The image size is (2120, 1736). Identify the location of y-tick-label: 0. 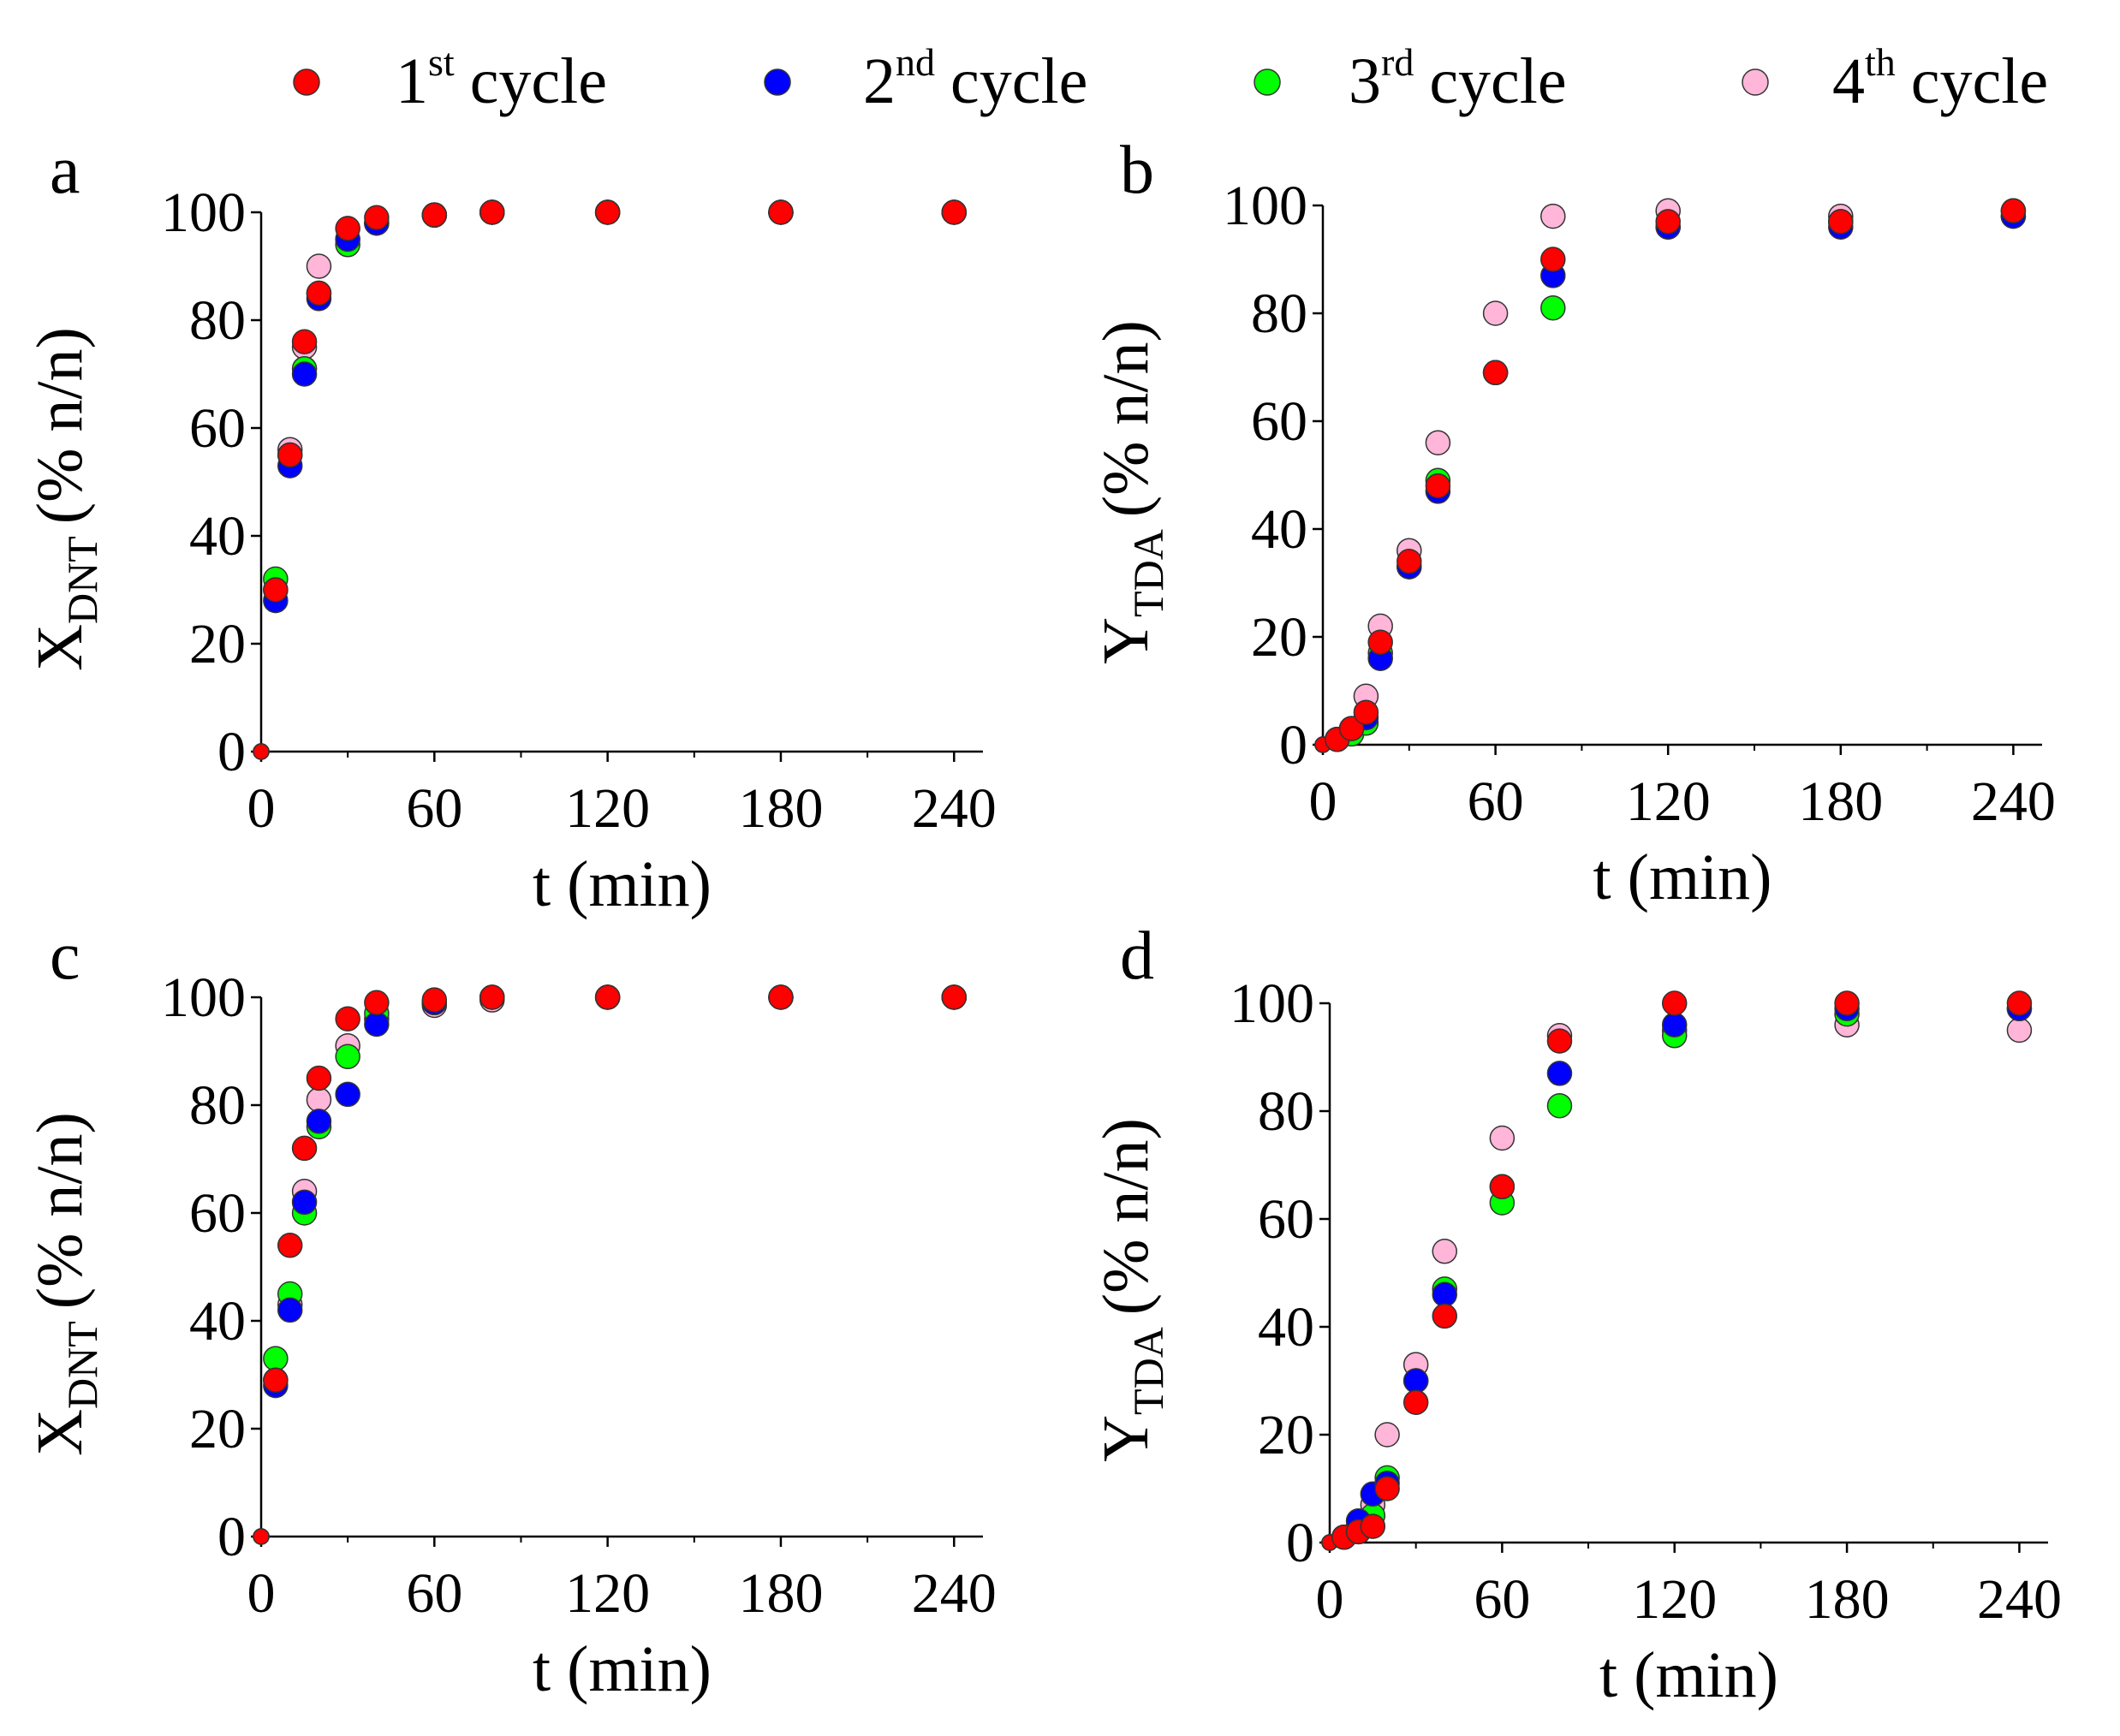
(1300, 1543).